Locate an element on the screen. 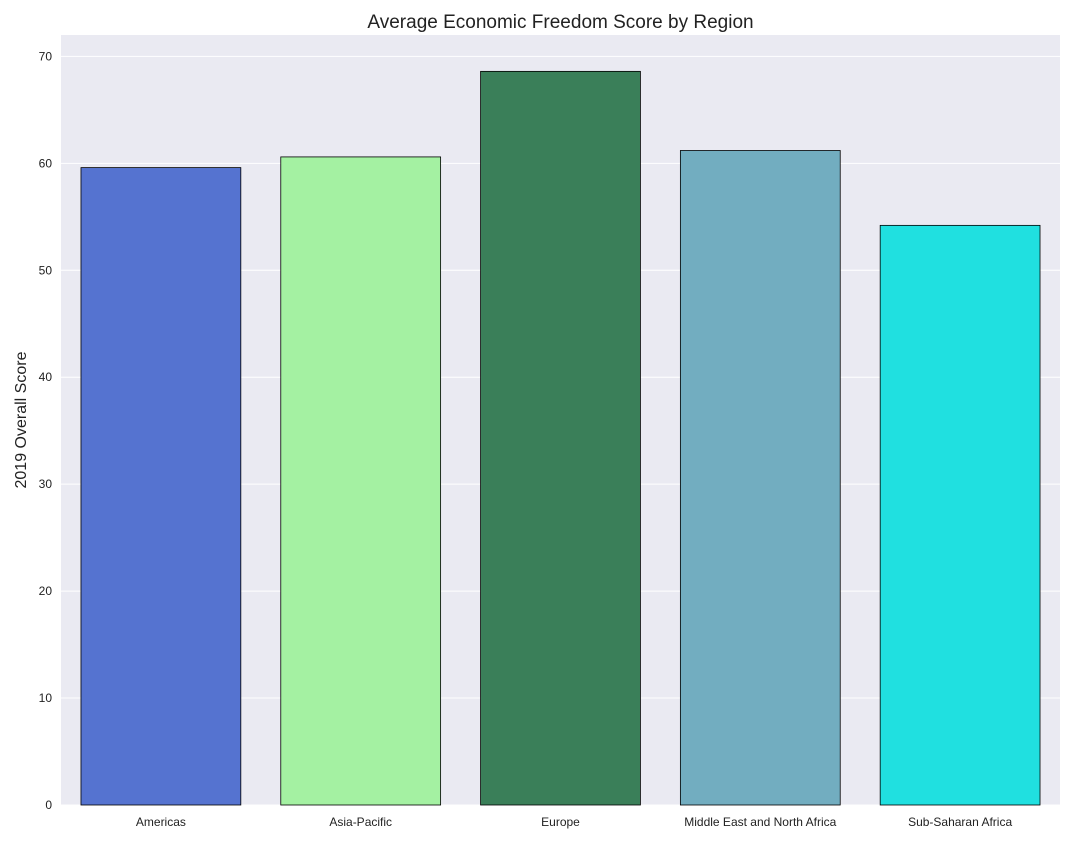 The width and height of the screenshot is (1080, 864). x-tick-label: Americas is located at coordinates (161, 822).